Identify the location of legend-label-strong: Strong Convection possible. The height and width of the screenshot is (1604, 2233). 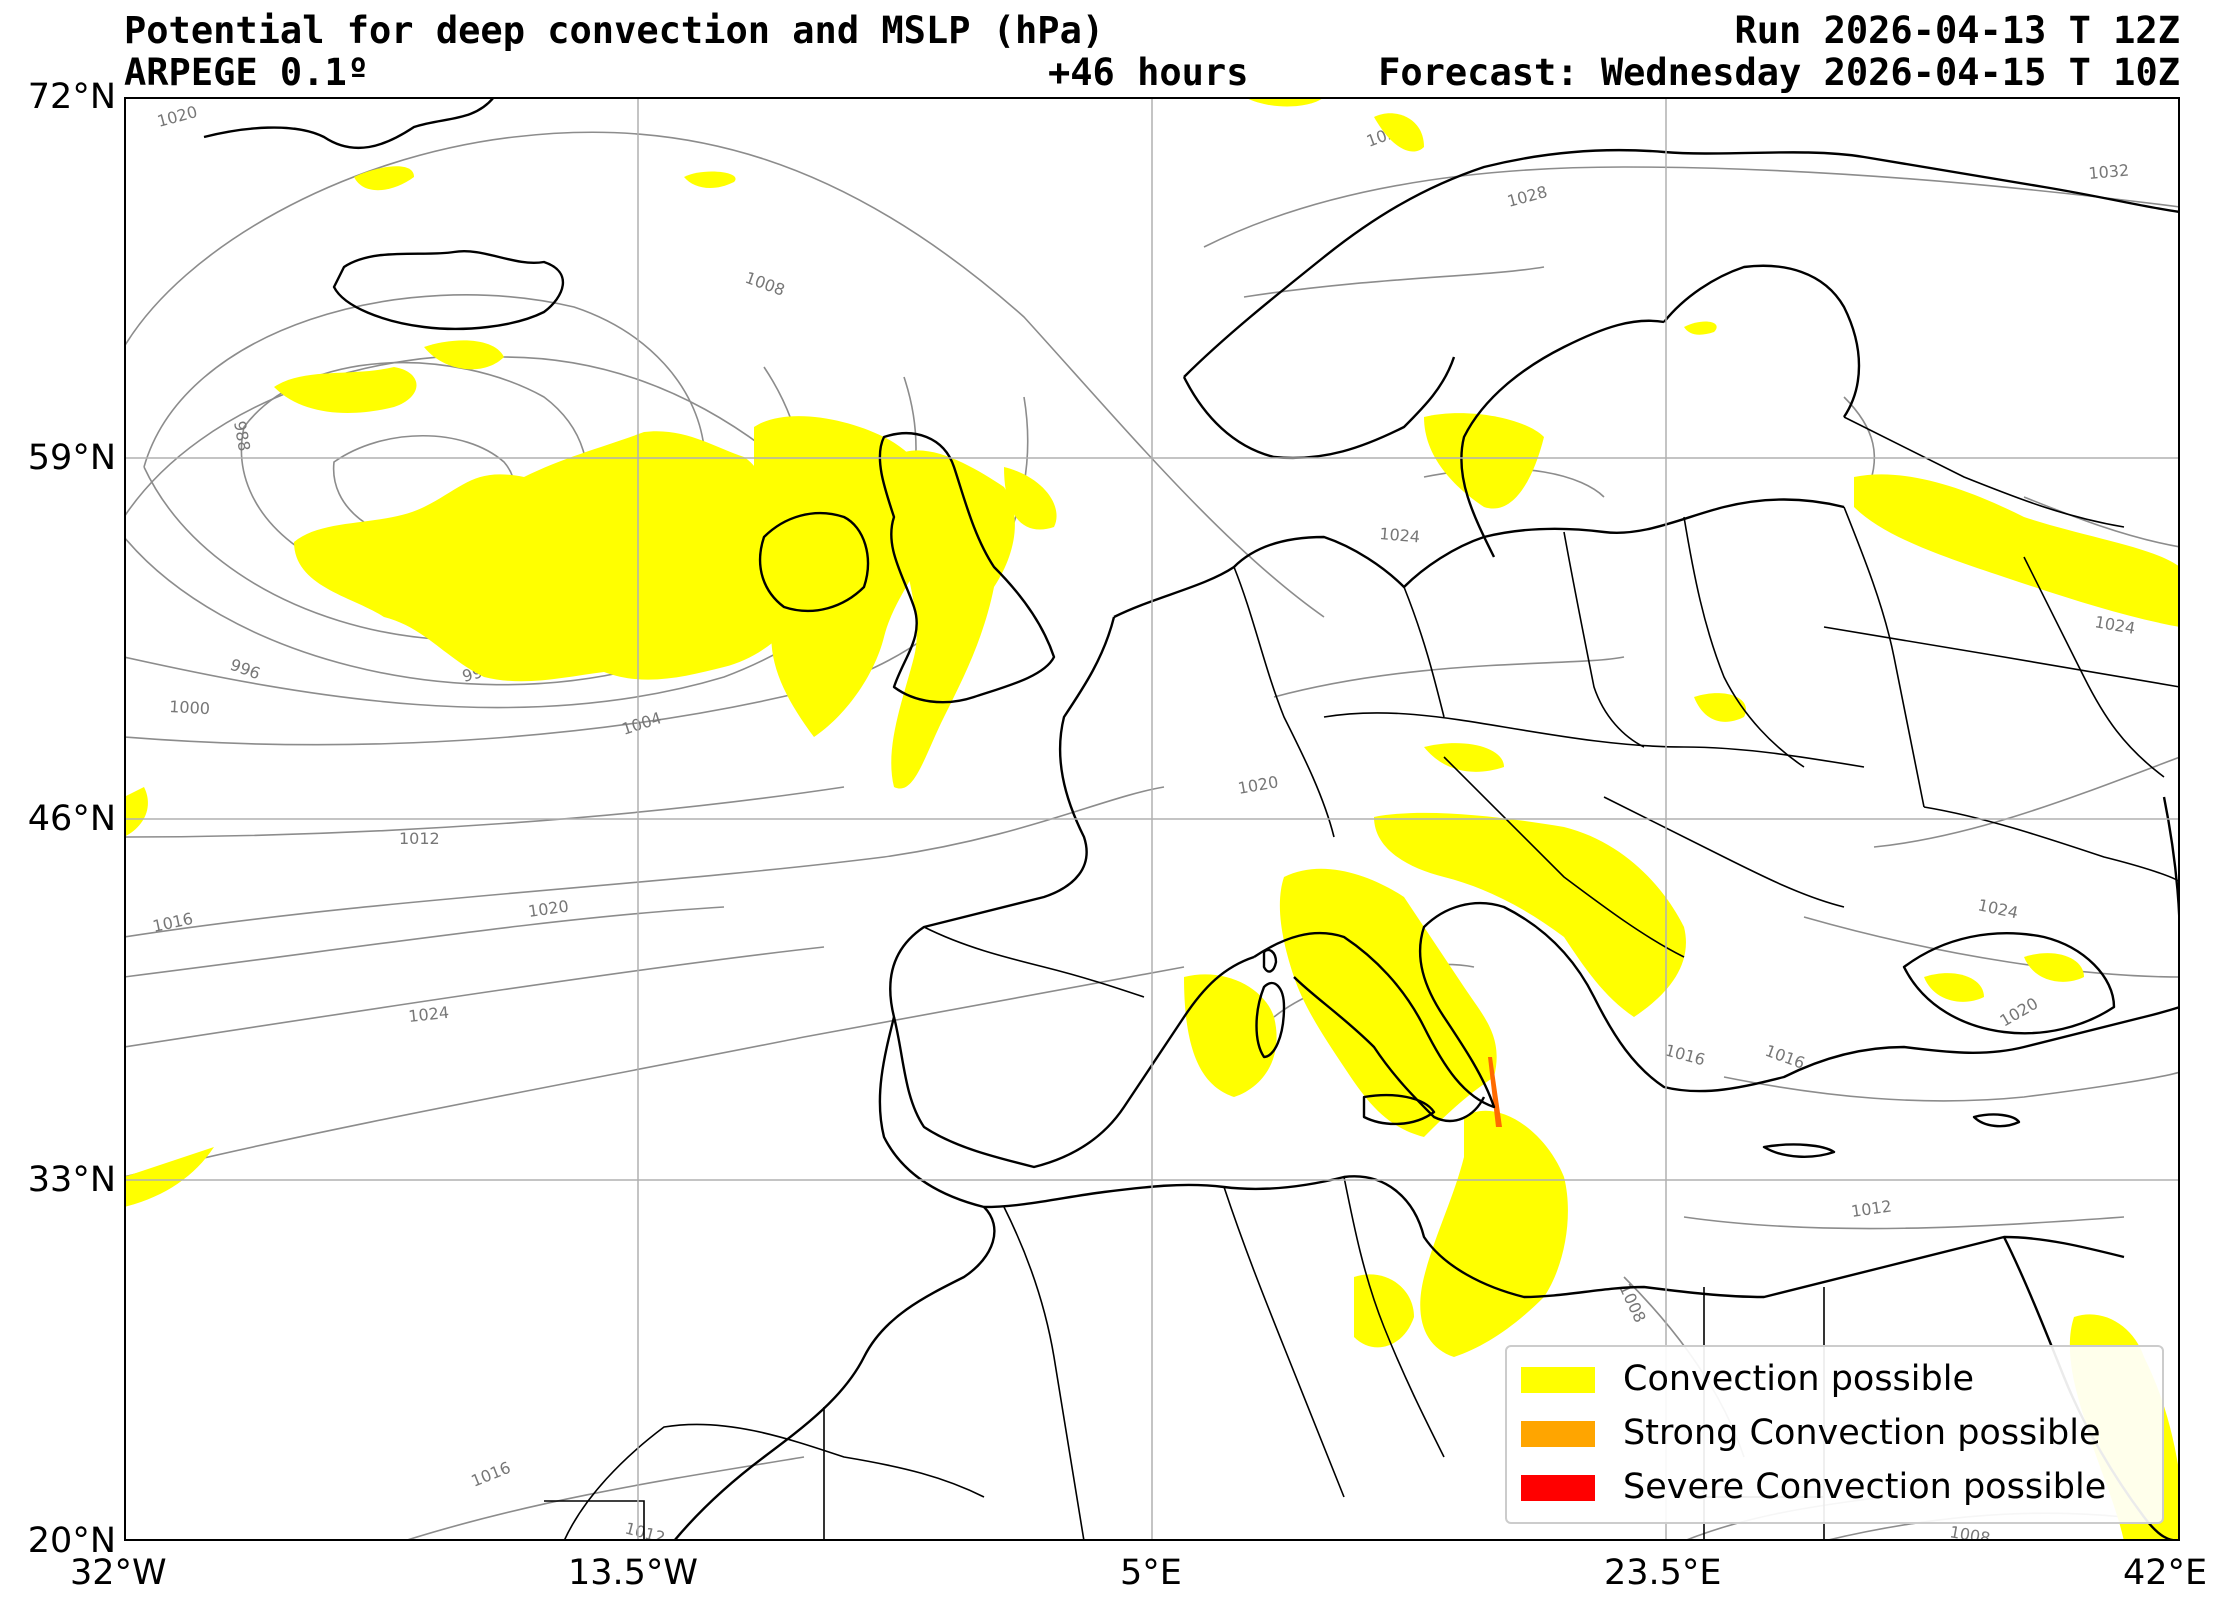
(1862, 1433).